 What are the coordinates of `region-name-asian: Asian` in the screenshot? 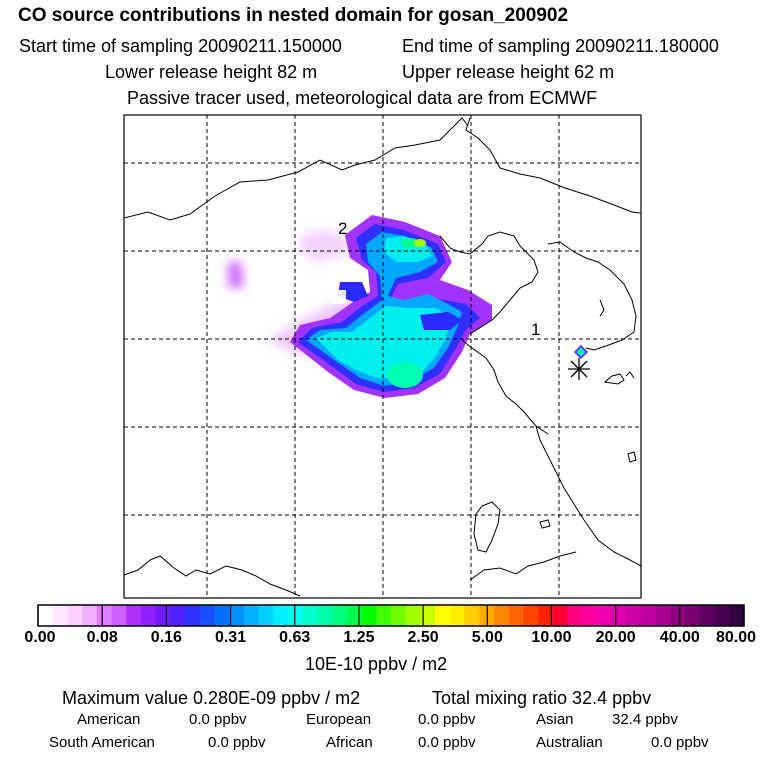 It's located at (555, 719).